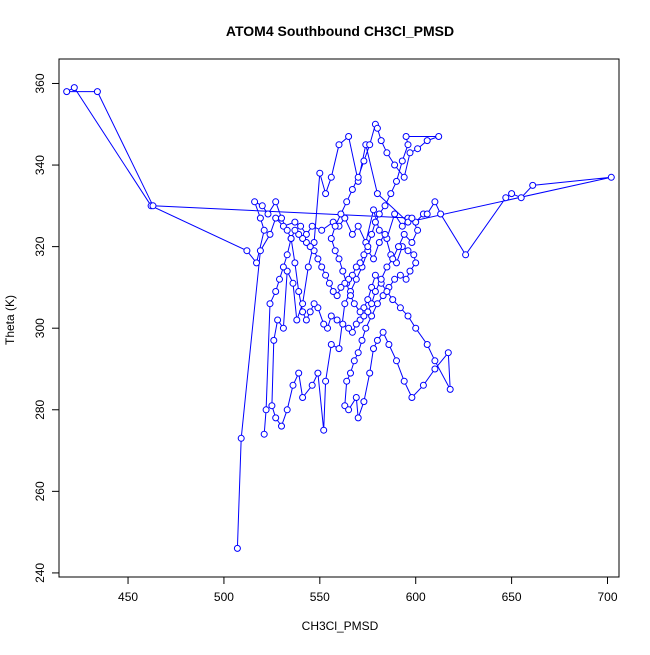  Describe the element at coordinates (320, 597) in the screenshot. I see `x-tick-label: 550` at that location.